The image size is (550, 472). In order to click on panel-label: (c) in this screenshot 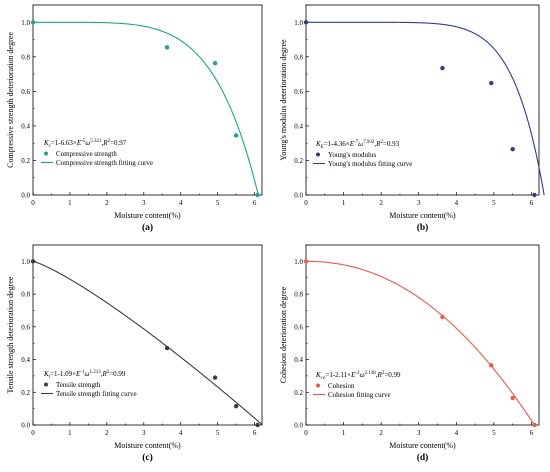, I will do `click(147, 457)`.